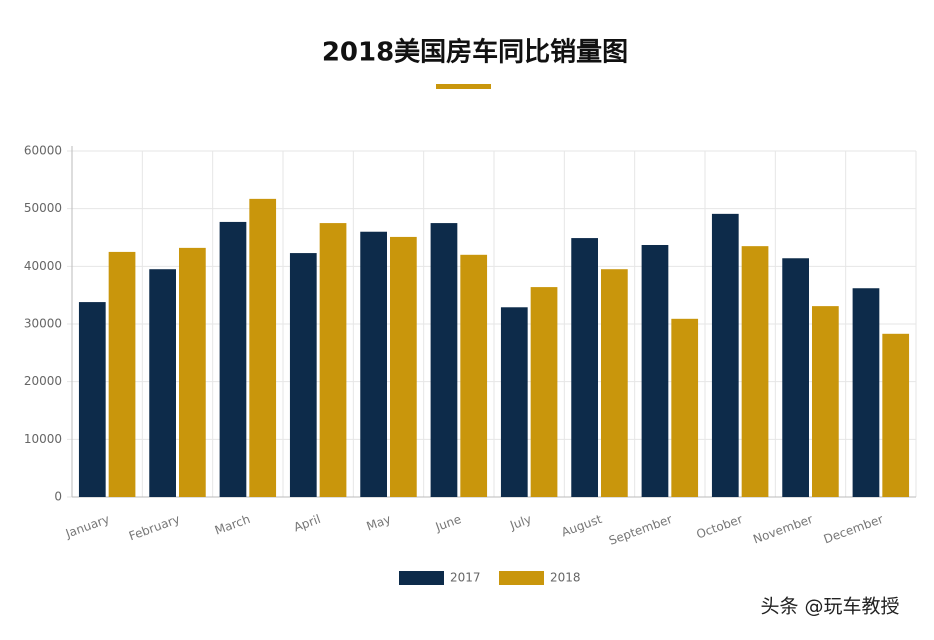 This screenshot has height=640, width=934. I want to click on chart-title: 2018美国房车同比销量图, so click(475, 52).